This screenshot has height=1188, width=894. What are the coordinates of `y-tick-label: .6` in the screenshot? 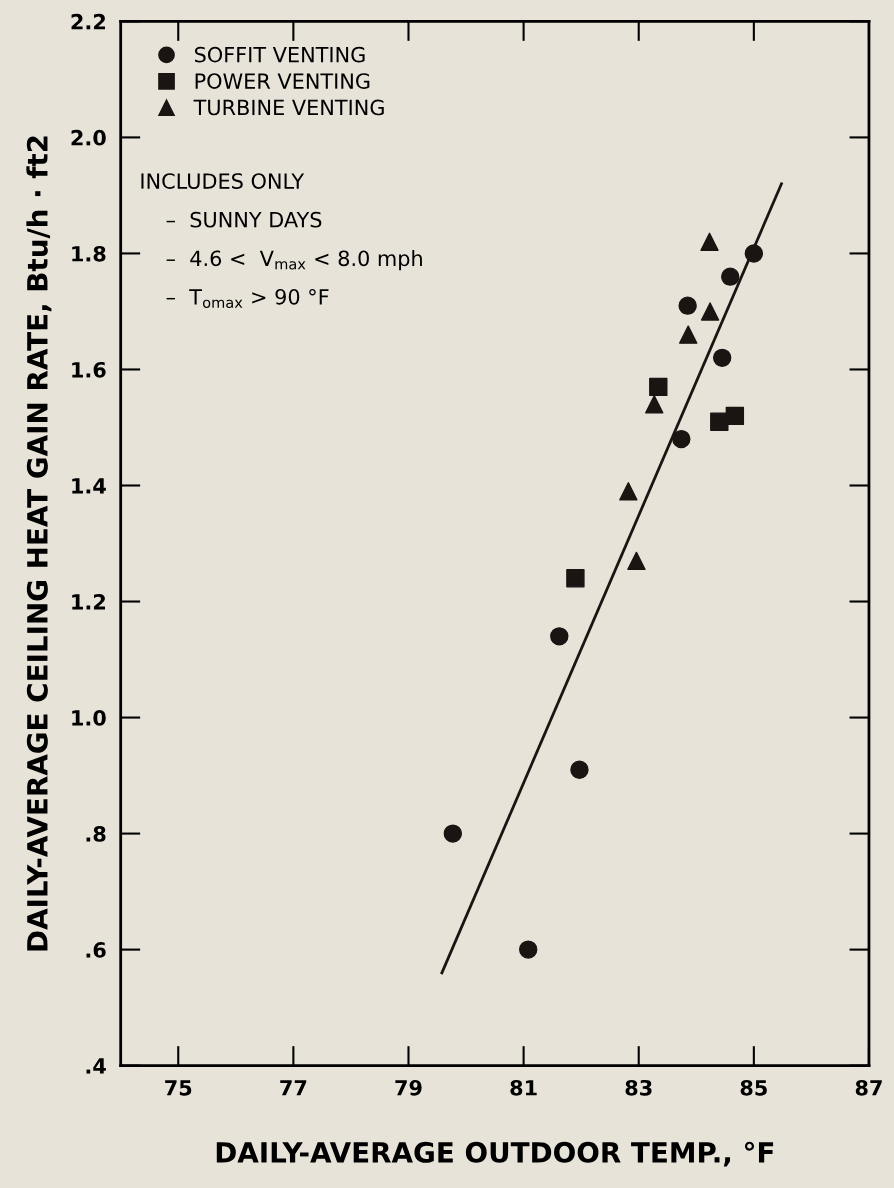 It's located at (96, 950).